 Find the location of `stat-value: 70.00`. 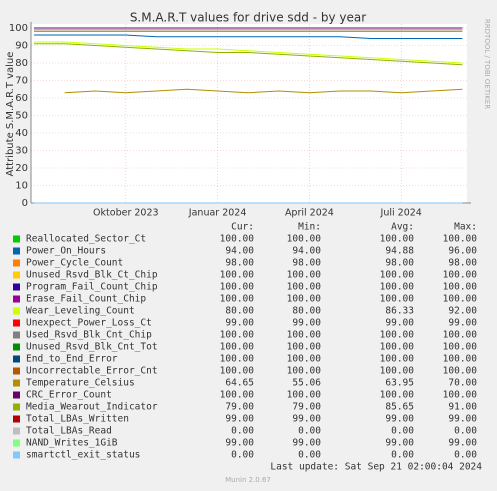

stat-value: 70.00 is located at coordinates (462, 383).